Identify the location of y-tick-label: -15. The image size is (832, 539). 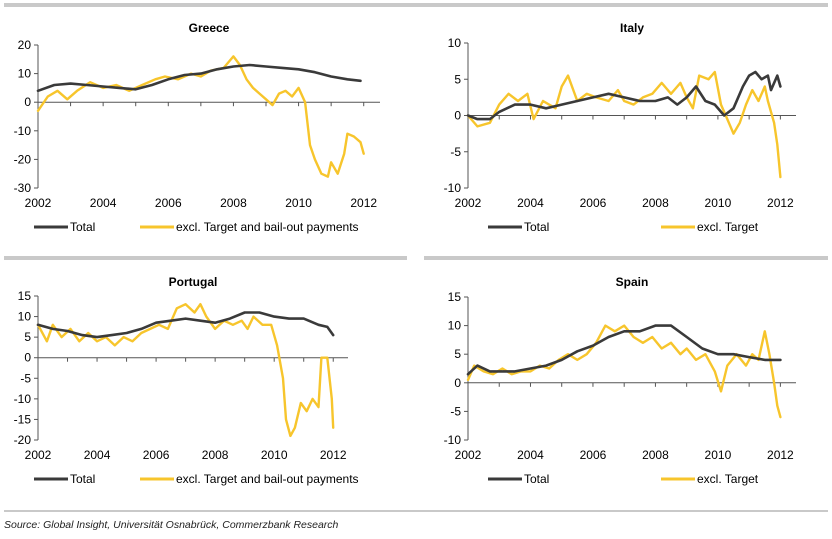
(23, 419).